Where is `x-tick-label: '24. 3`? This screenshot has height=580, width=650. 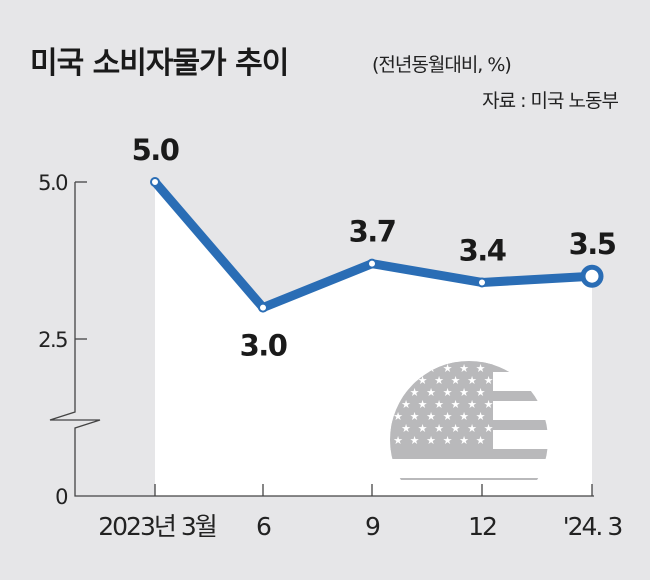 x-tick-label: '24. 3 is located at coordinates (592, 526).